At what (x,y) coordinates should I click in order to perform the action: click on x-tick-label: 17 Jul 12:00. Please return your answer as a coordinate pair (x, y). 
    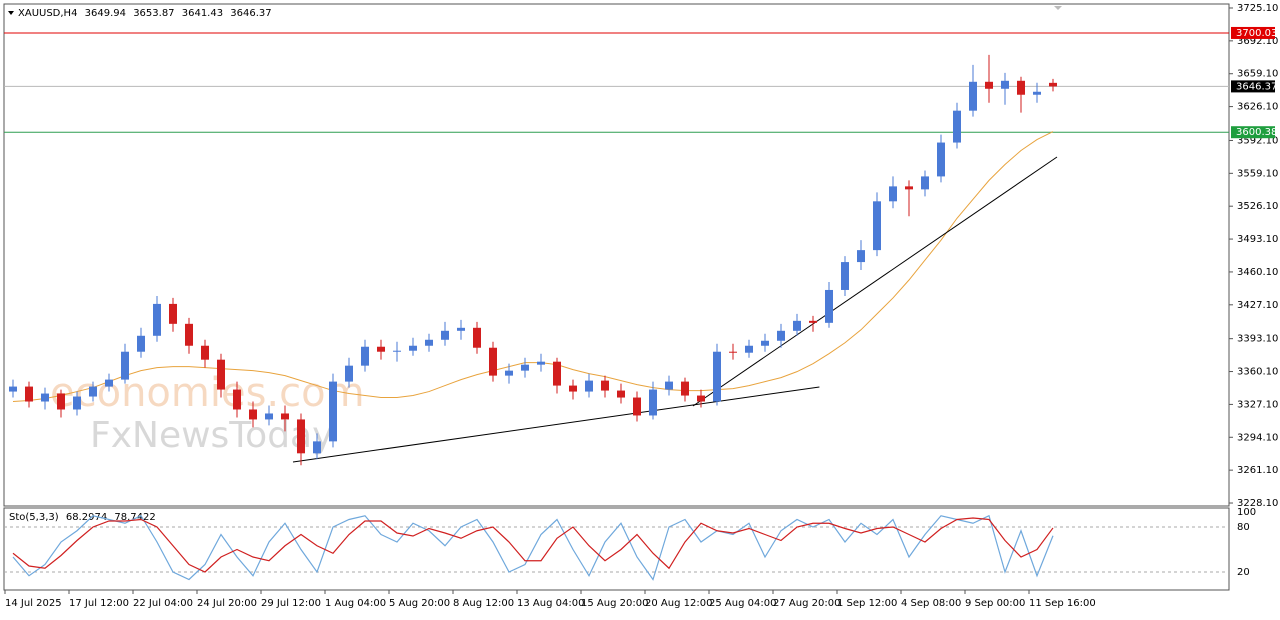
    Looking at the image, I should click on (99, 603).